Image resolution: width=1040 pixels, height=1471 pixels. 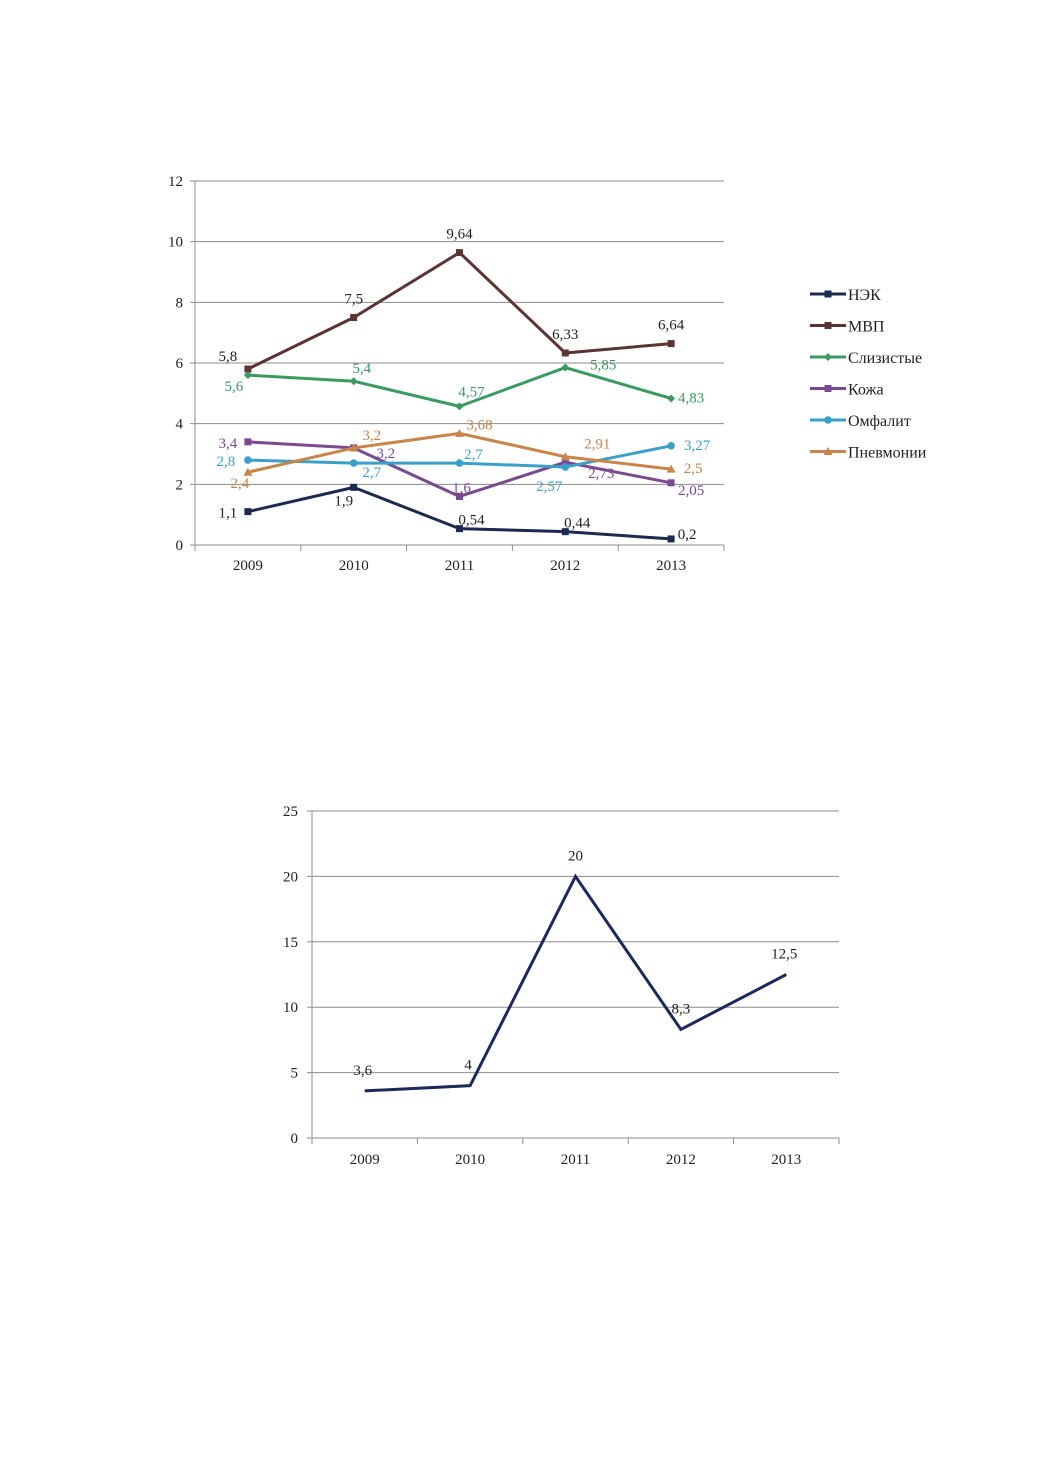 I want to click on legend-label-слизистые: Слизистые, so click(x=885, y=358).